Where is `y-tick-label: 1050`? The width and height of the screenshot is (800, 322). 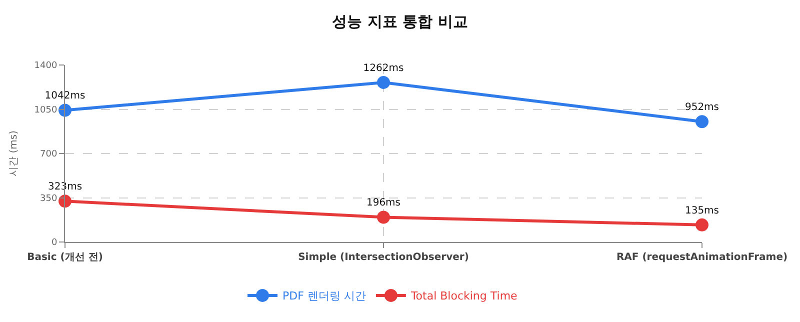 y-tick-label: 1050 is located at coordinates (46, 110).